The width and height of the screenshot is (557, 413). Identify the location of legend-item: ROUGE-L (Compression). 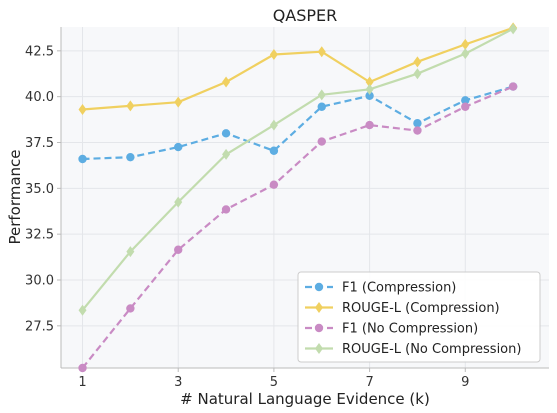
(402, 308).